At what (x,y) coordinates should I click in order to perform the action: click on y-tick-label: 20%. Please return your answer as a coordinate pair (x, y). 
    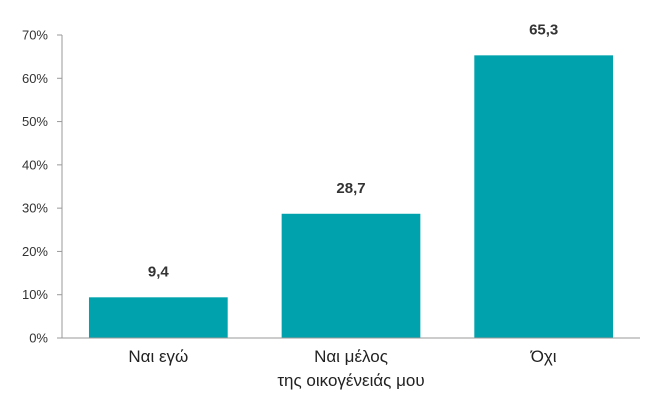
    Looking at the image, I should click on (35, 251).